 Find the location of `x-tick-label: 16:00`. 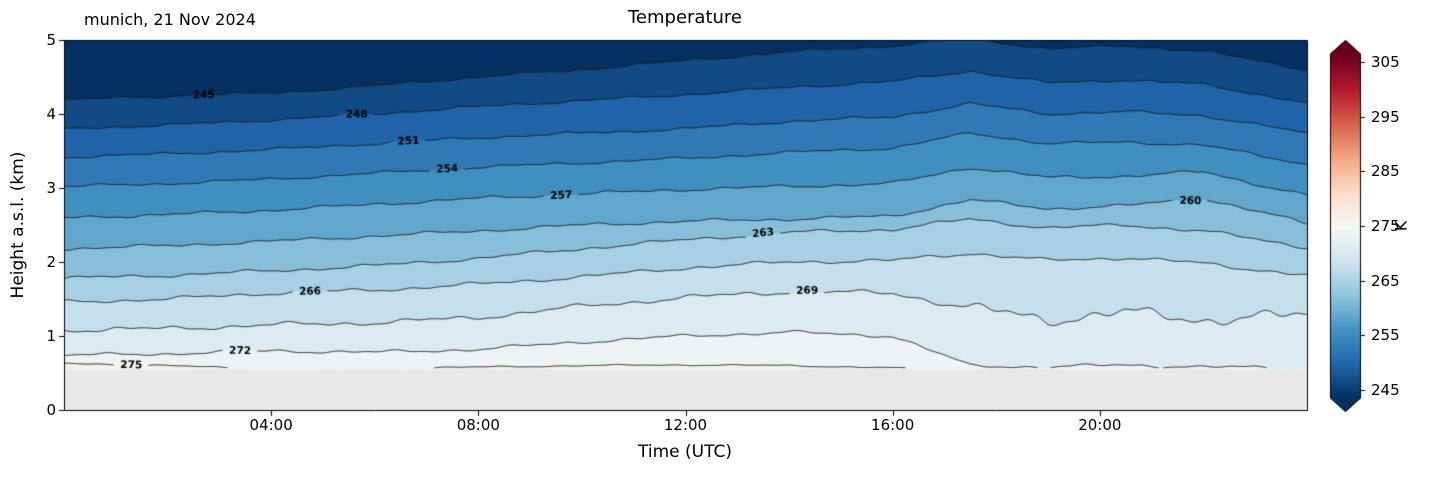

x-tick-label: 16:00 is located at coordinates (893, 425).